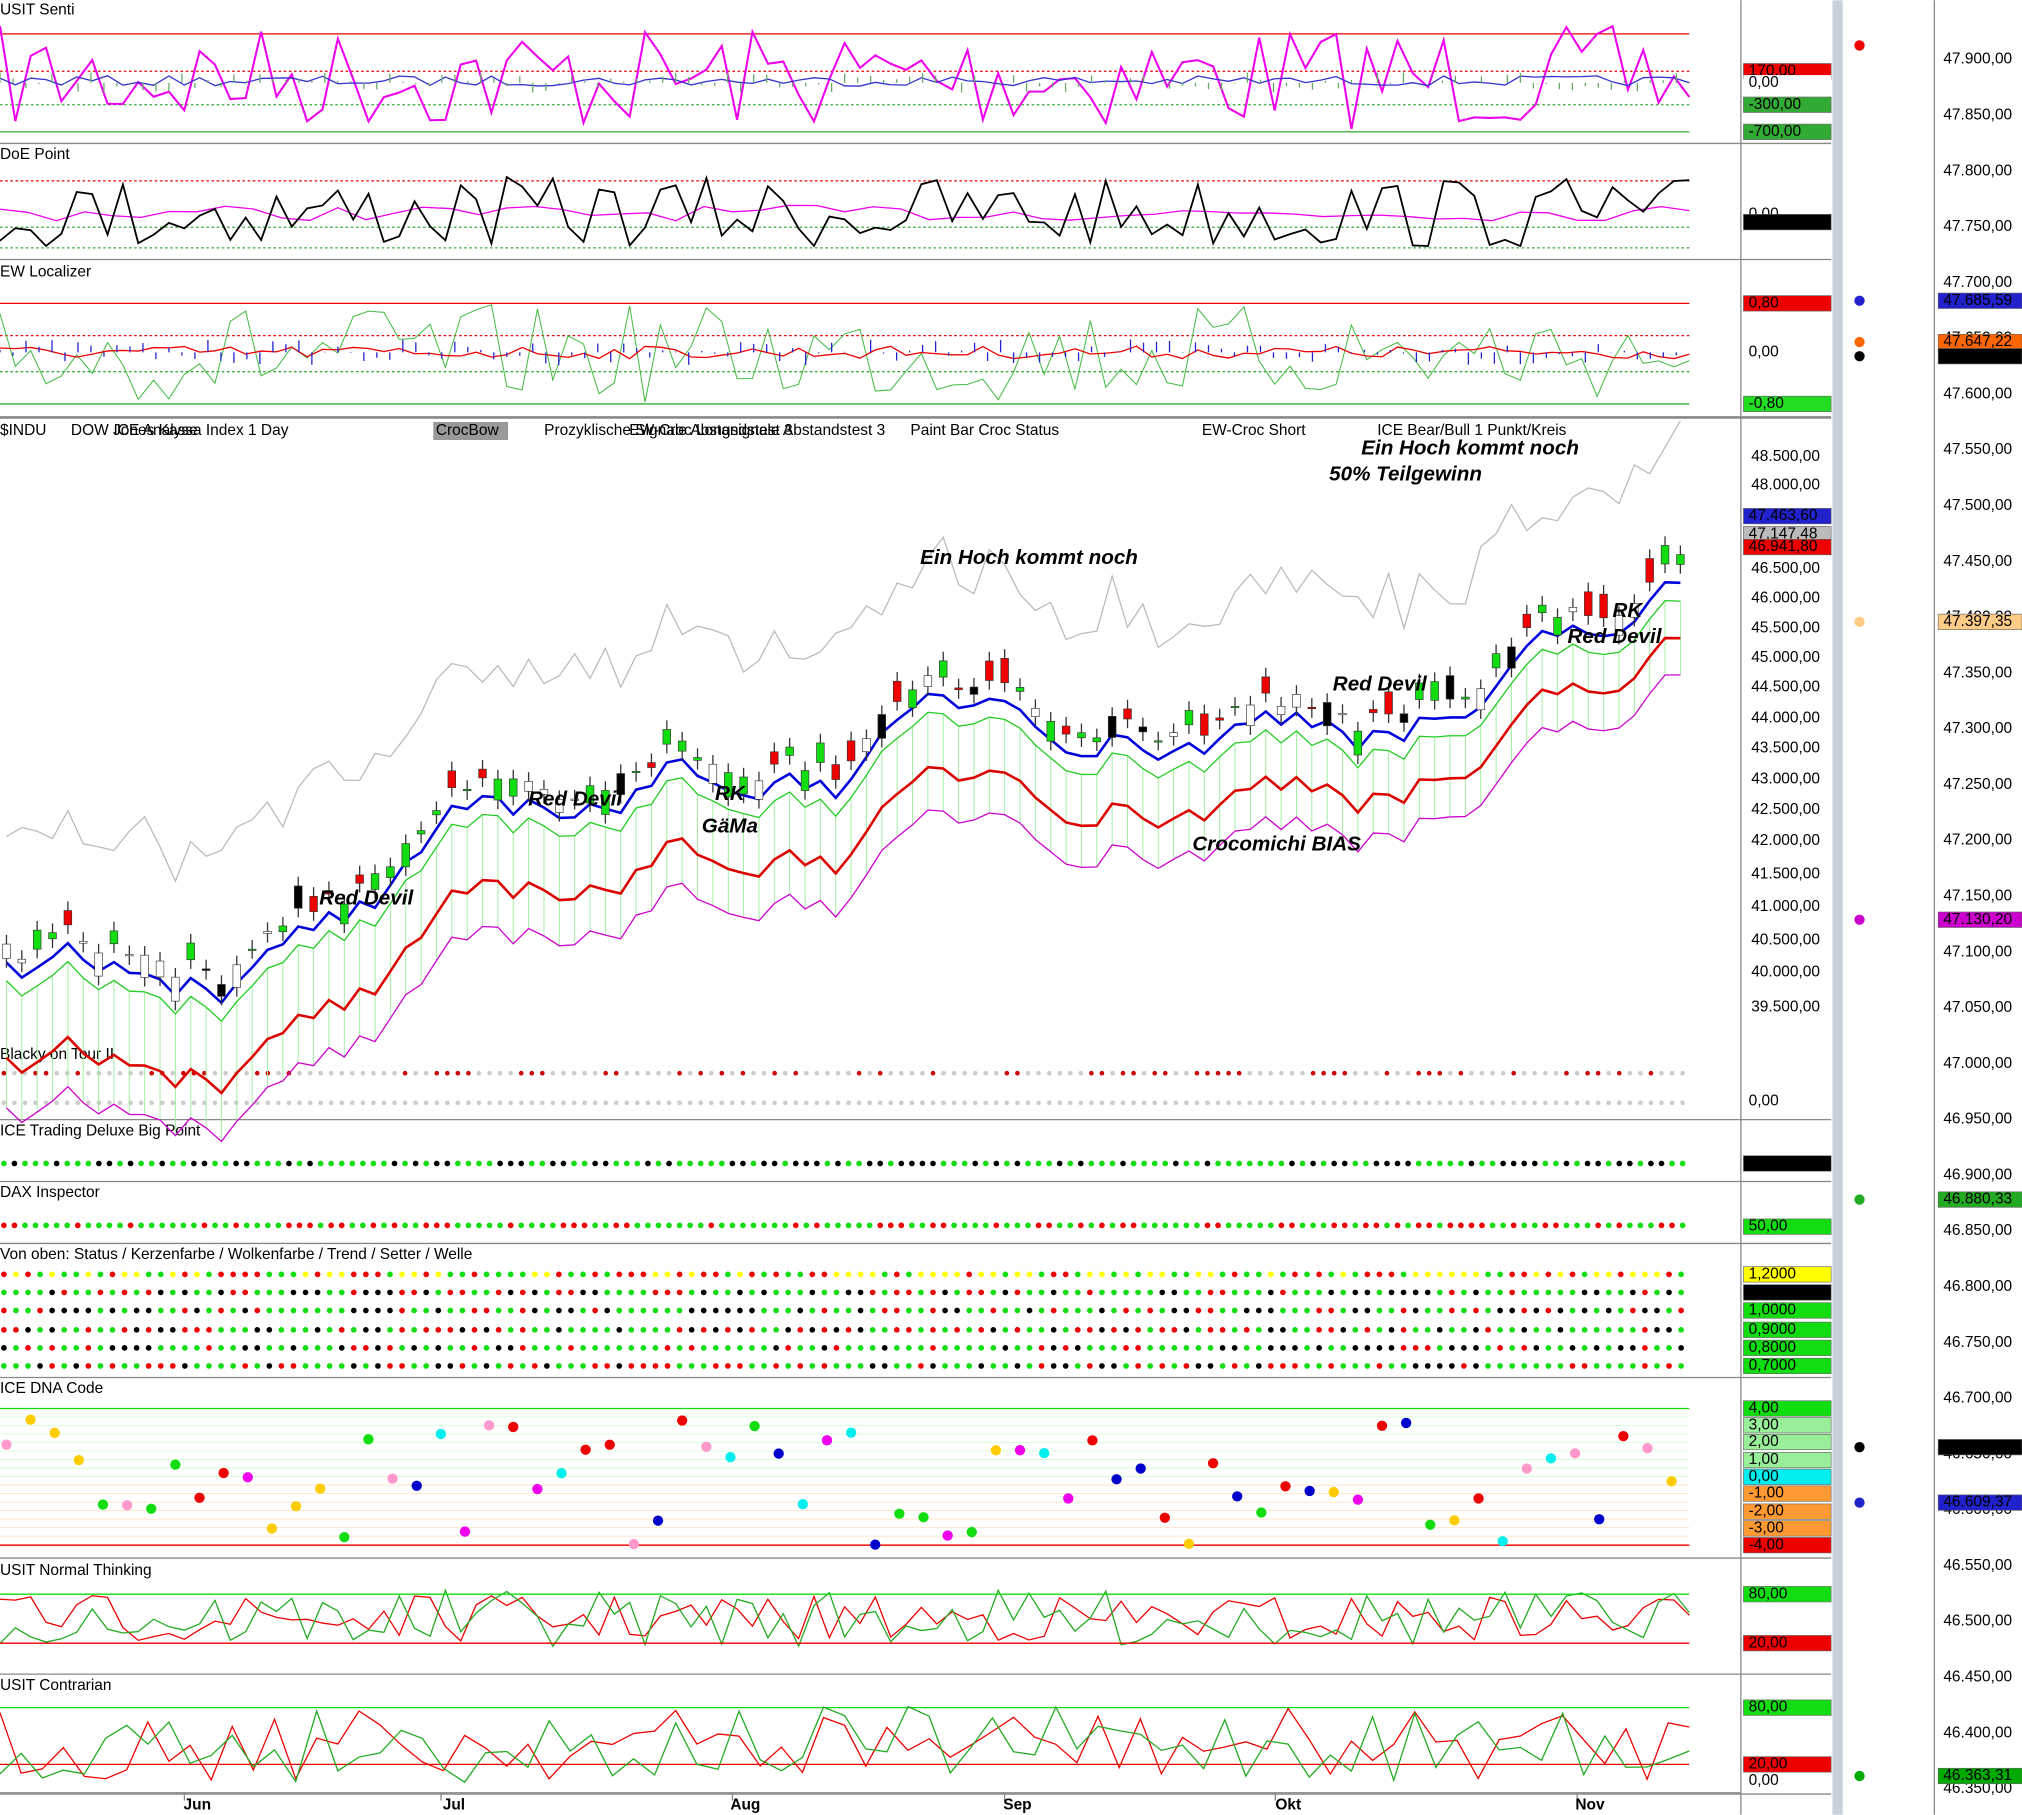 This screenshot has height=1815, width=2022. I want to click on scrollbar, so click(1837, 907).